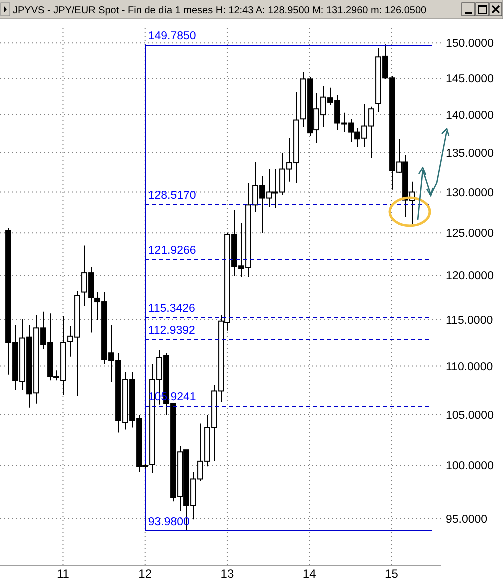 The height and width of the screenshot is (581, 503). I want to click on y-tick-label: 145.0000, so click(470, 80).